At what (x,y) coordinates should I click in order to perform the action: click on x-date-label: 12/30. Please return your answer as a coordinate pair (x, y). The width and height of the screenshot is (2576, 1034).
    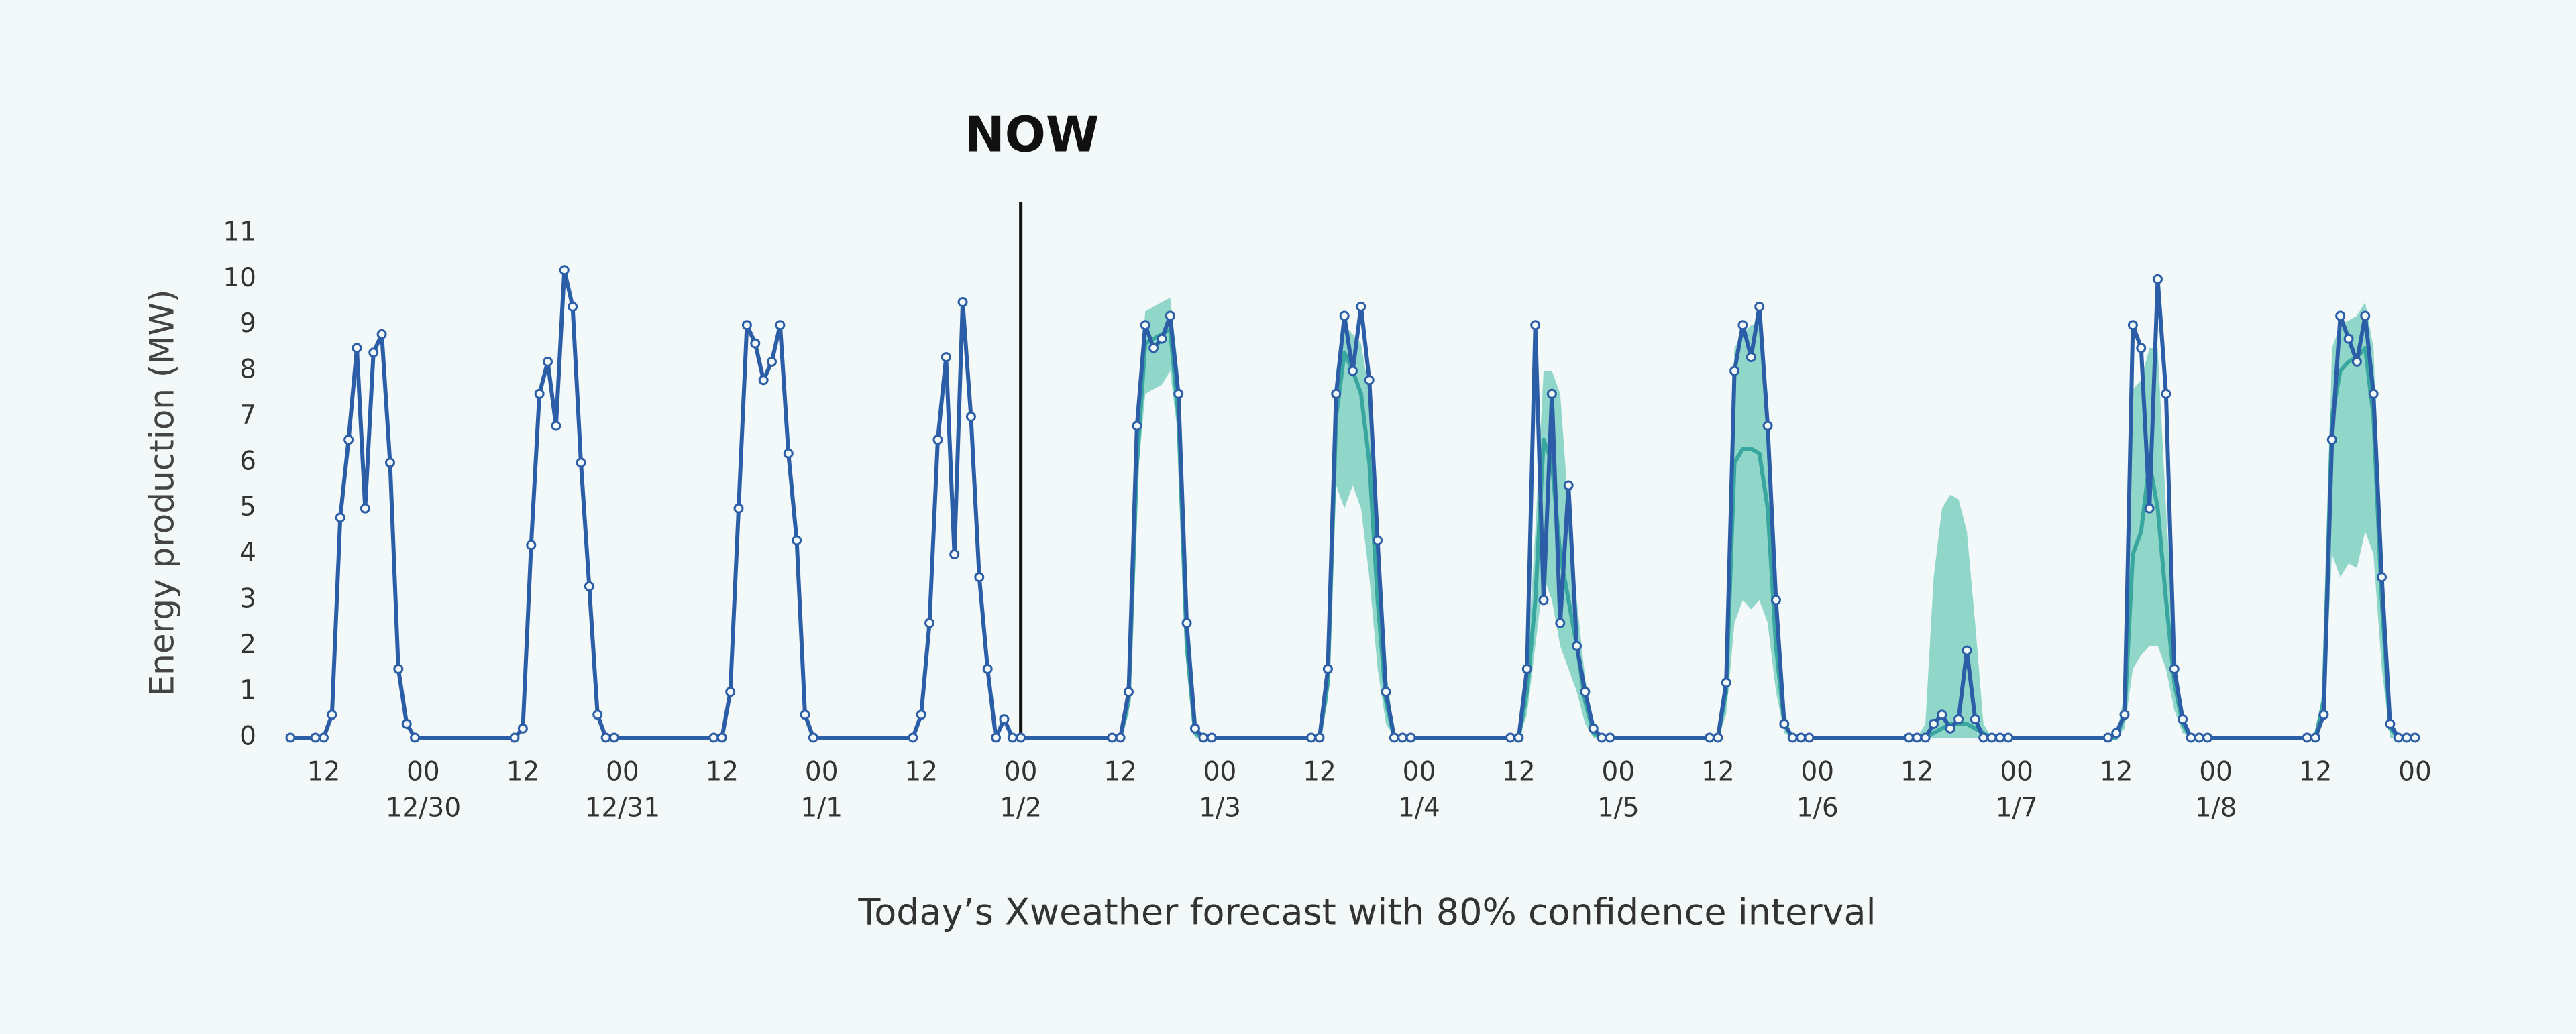
    Looking at the image, I should click on (423, 808).